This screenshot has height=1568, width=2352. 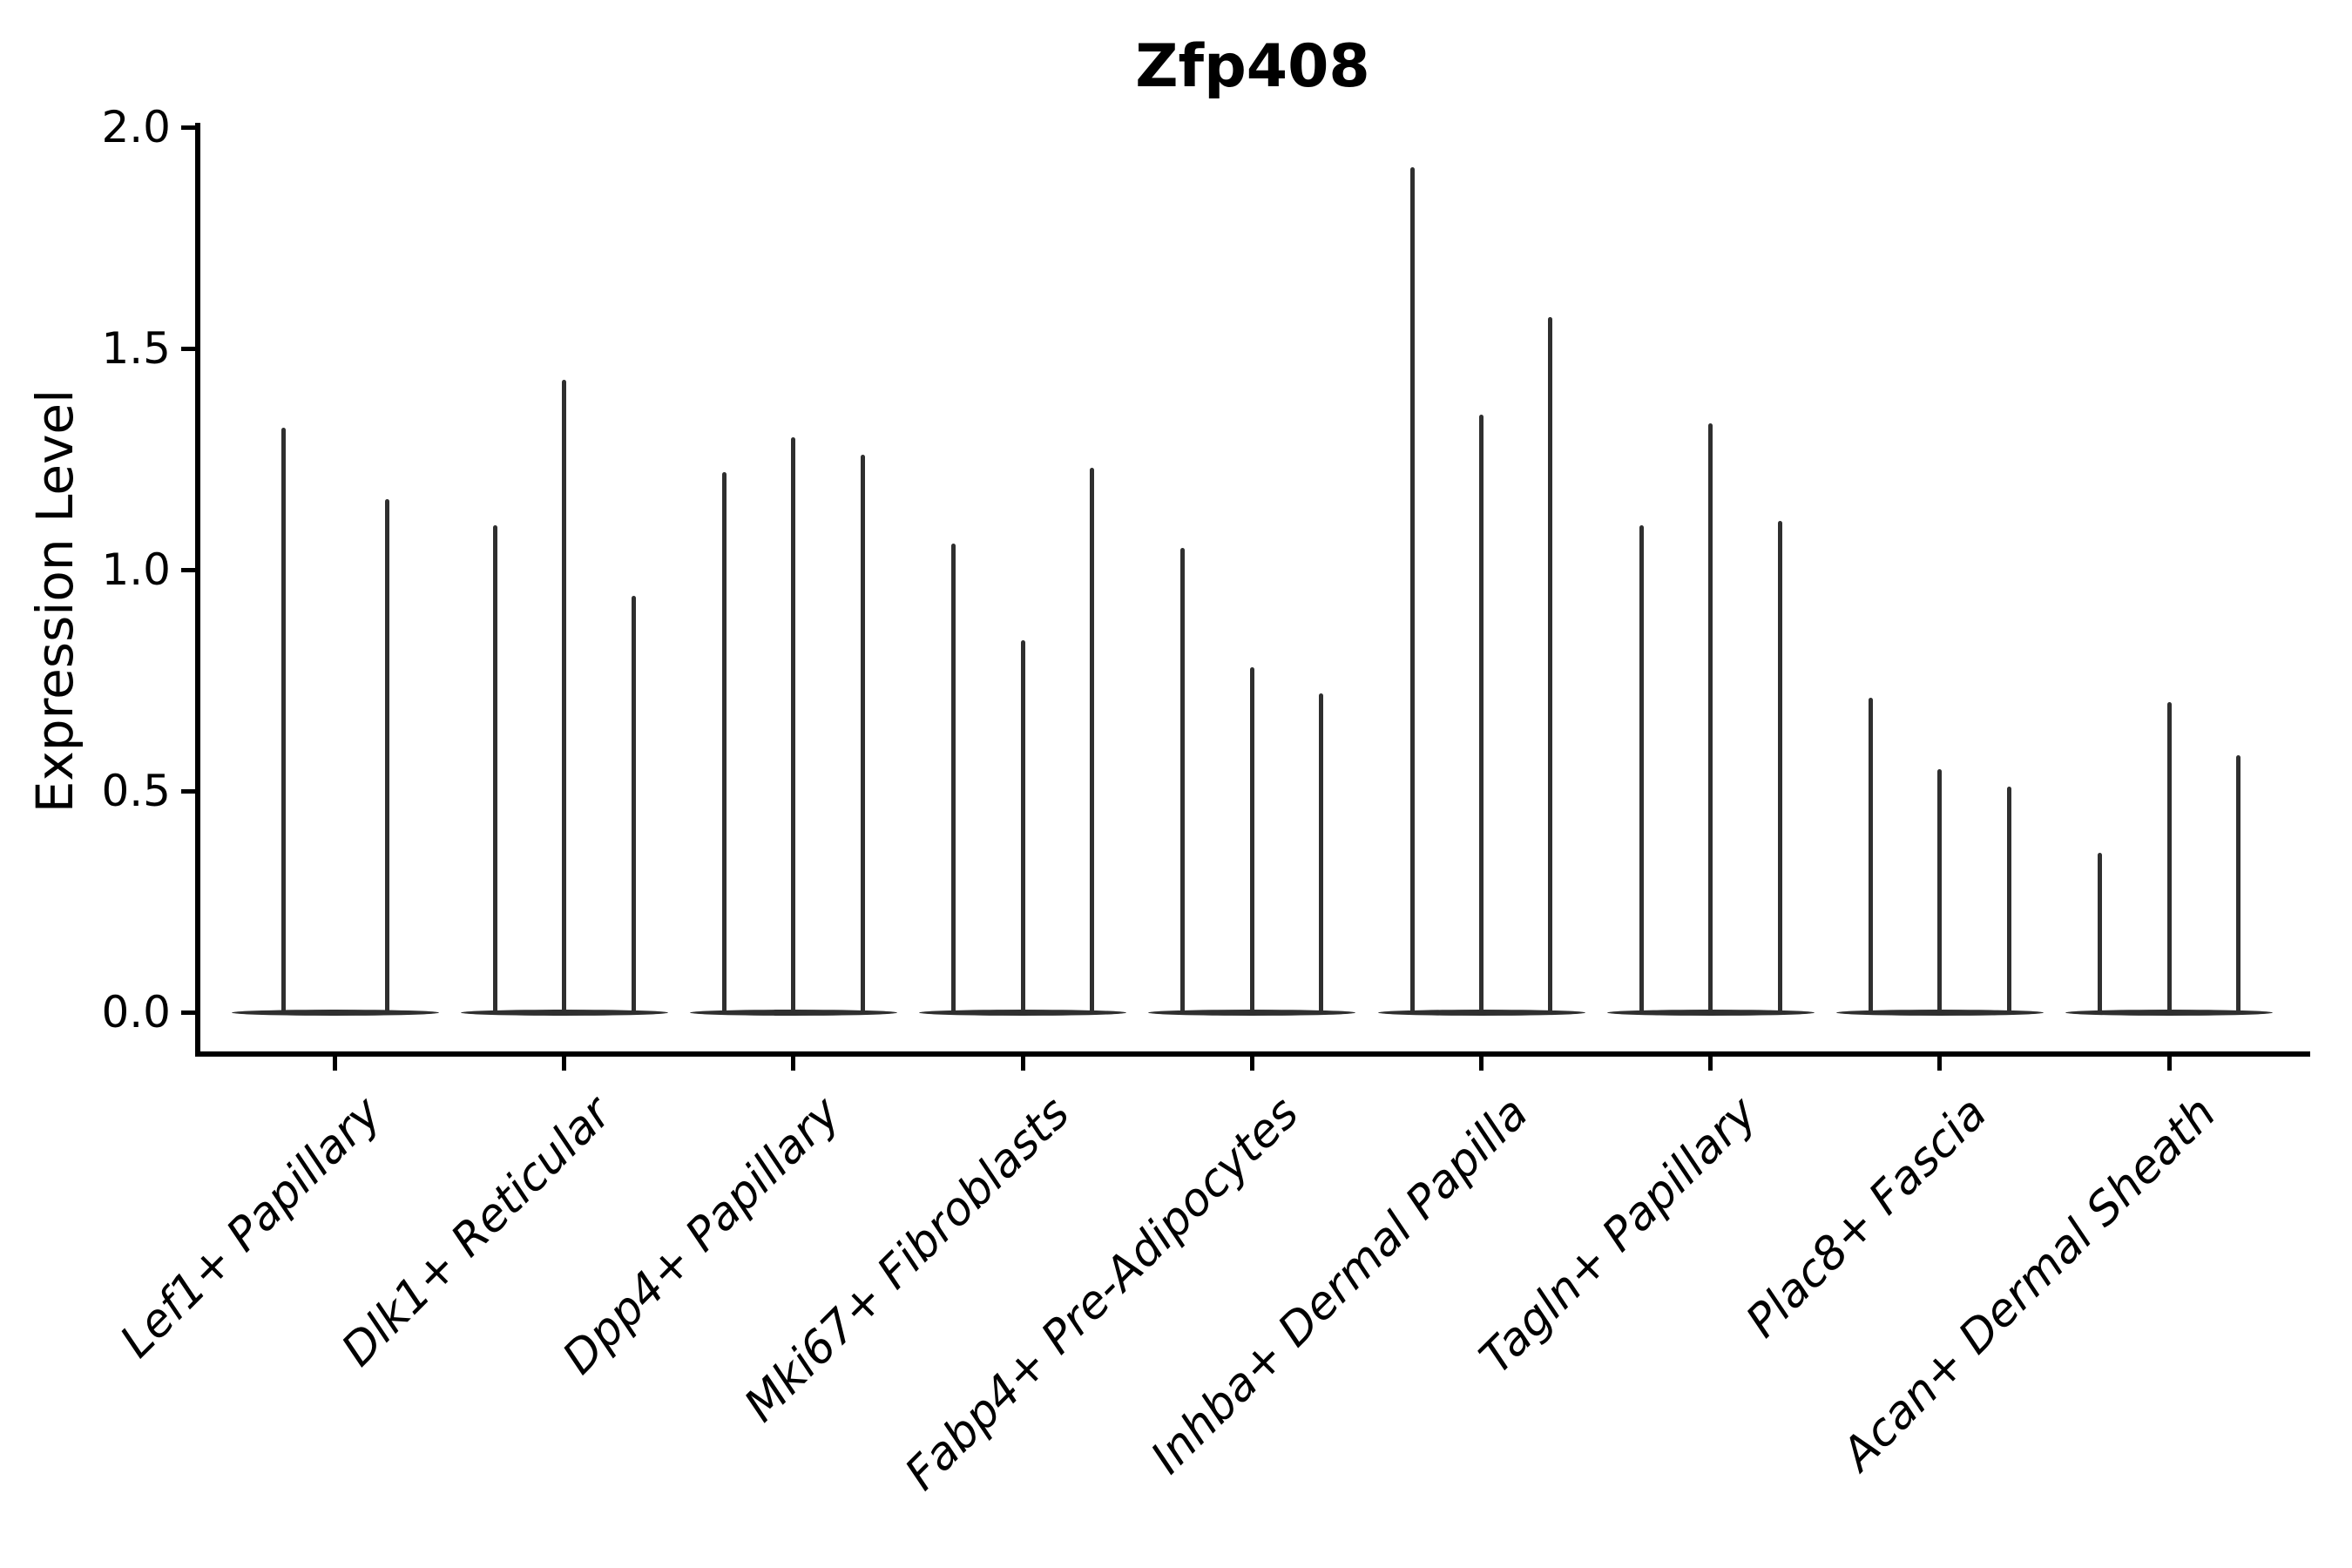 I want to click on x-category-label: Inhba+ Dermal Papilla, so click(x=1339, y=1285).